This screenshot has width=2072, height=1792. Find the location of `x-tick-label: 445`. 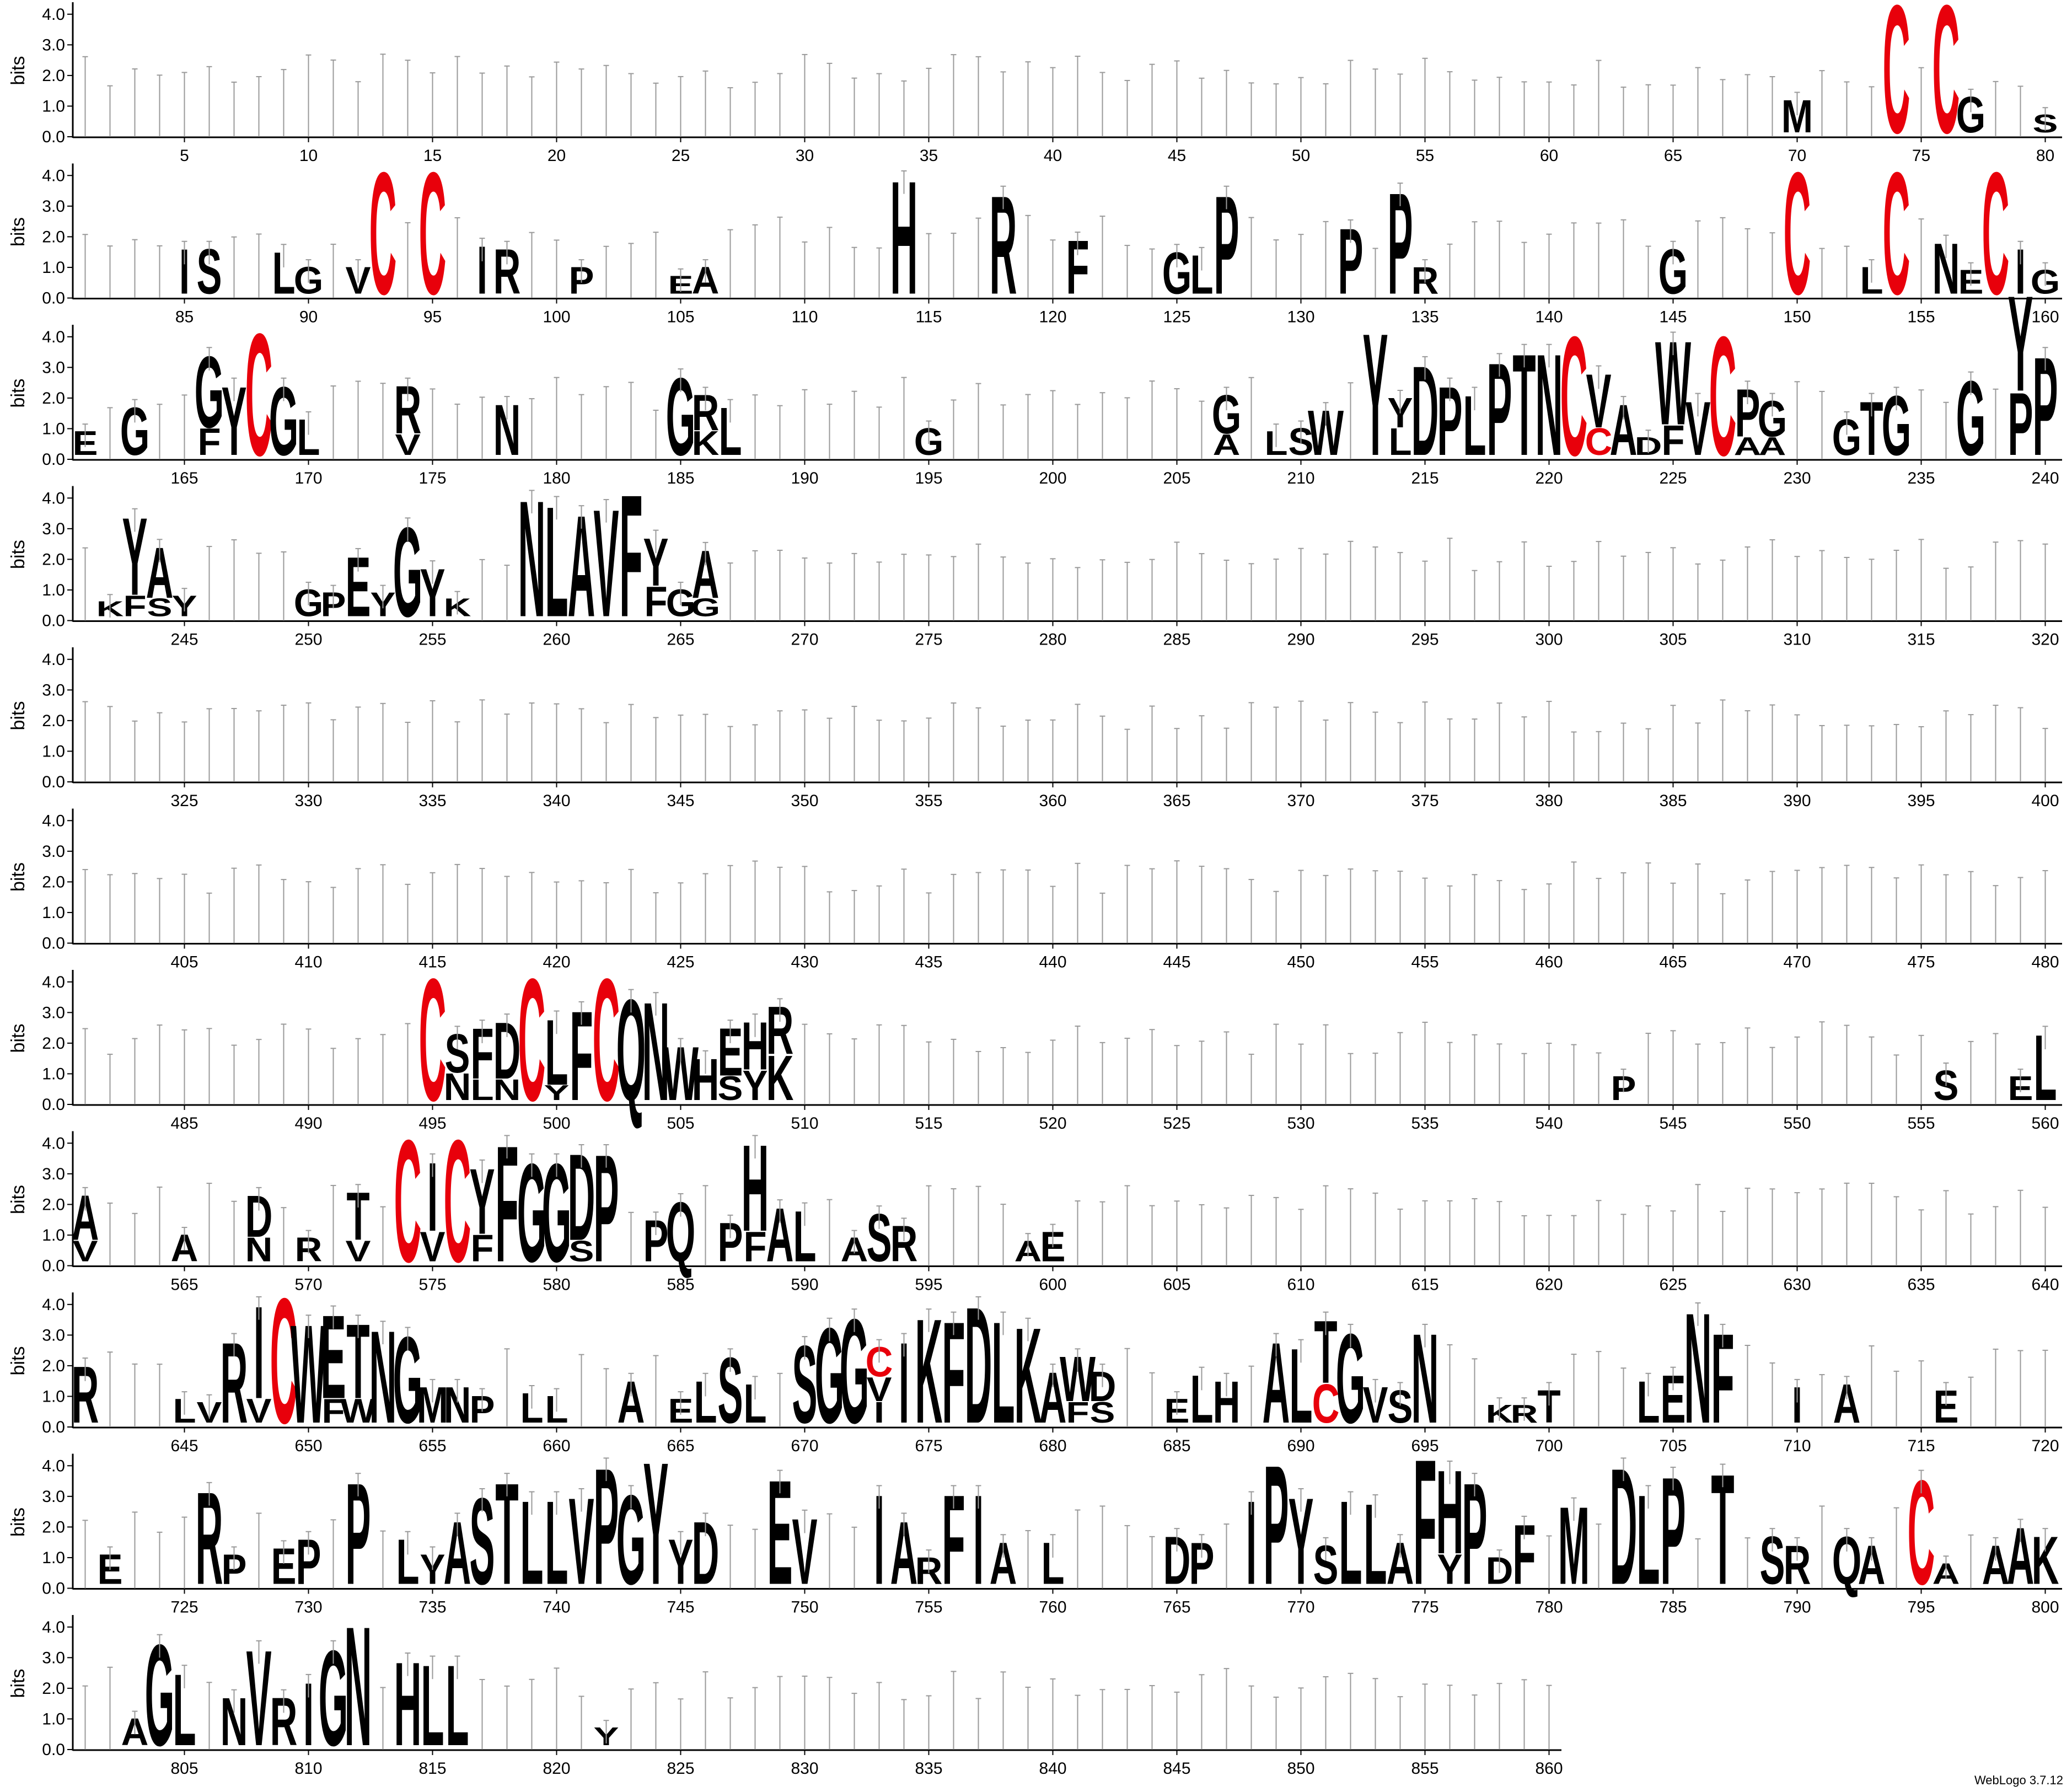

x-tick-label: 445 is located at coordinates (1176, 962).